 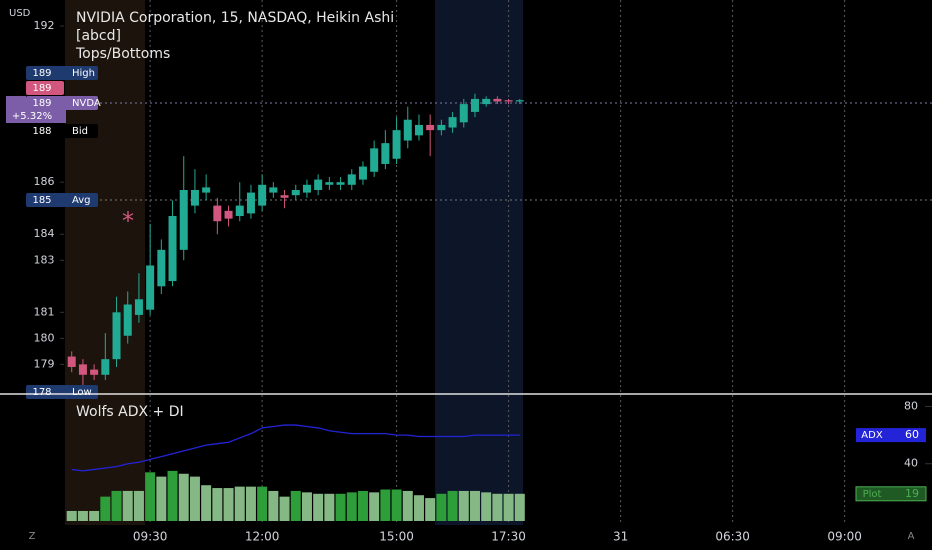 I want to click on adx-line, so click(x=295, y=448).